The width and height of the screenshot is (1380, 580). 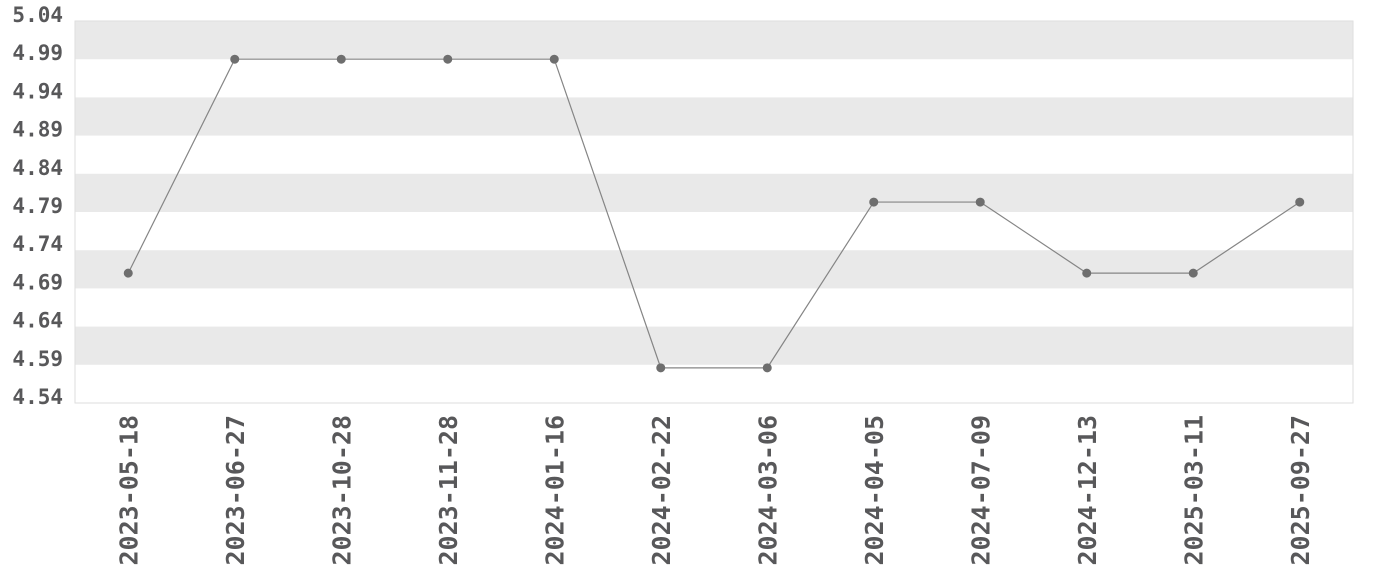 I want to click on x-axis-tick-label: 2024-03-06, so click(x=767, y=490).